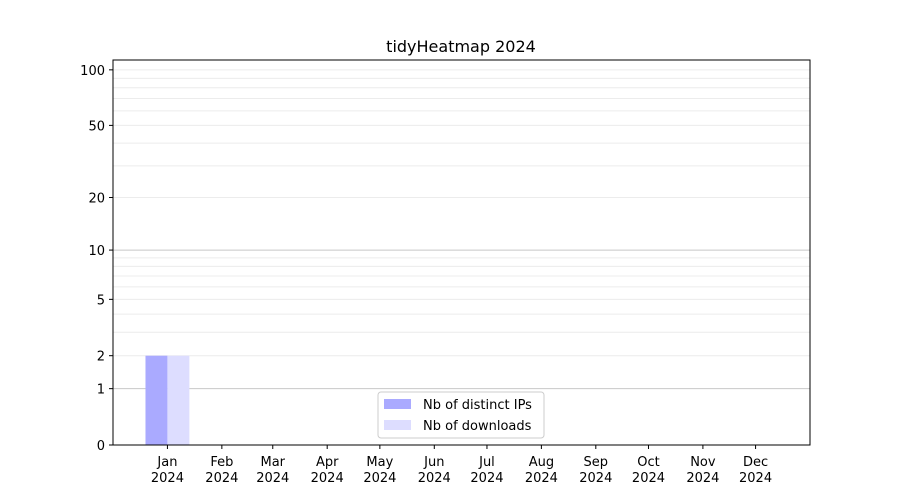 This screenshot has width=900, height=500. I want to click on x-tick-label: Oct, so click(648, 462).